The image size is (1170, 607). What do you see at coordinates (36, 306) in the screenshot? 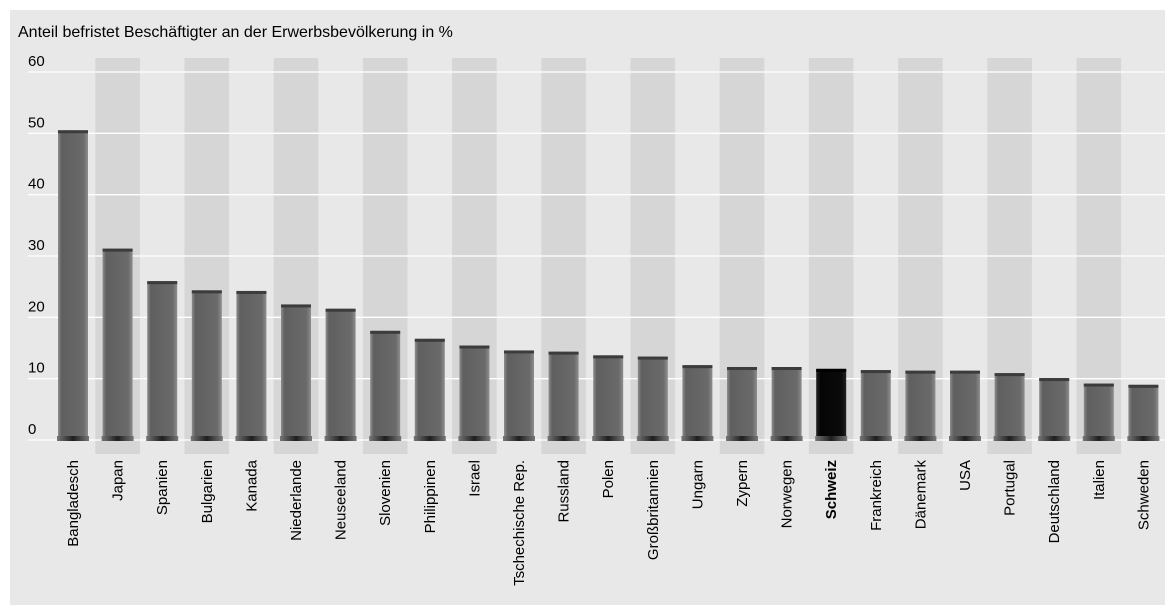
I see `y-tick-label: 20` at bounding box center [36, 306].